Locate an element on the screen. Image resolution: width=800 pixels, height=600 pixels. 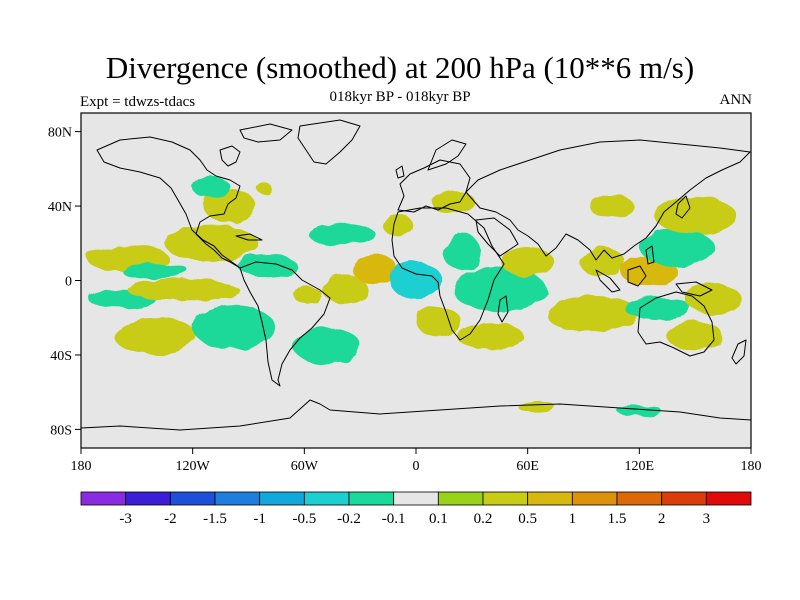
lon-tick-label: 120E is located at coordinates (640, 466).